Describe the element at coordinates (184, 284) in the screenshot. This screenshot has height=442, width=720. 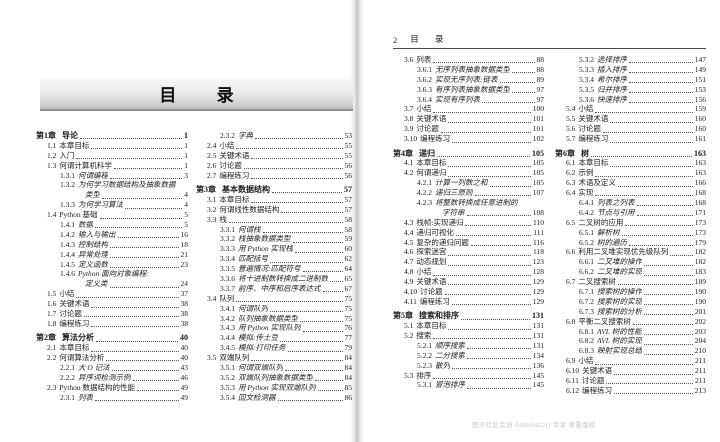
I see `toc-entry-page: 24` at that location.